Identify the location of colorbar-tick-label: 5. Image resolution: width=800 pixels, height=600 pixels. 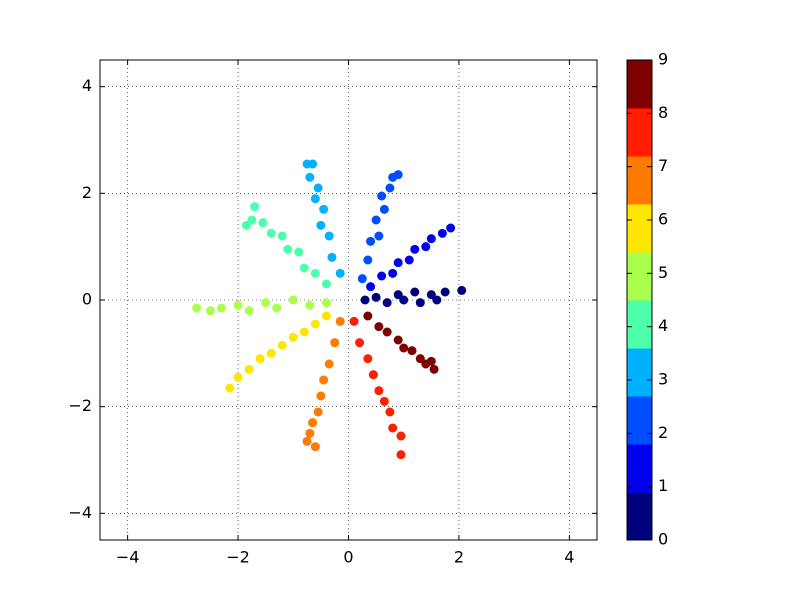
(663, 272).